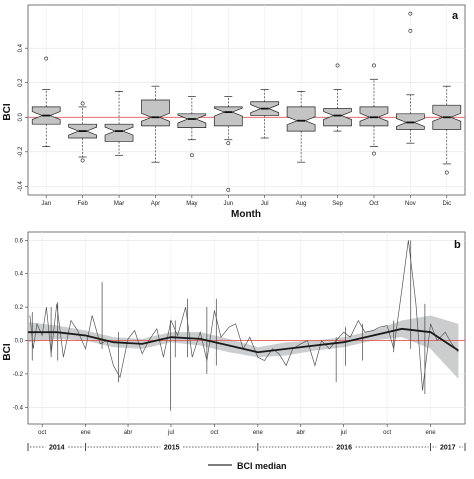 This screenshot has height=479, width=474. I want to click on panel-a-y-ticks: -0.4 -0.2 0.0 0.2 0.4, so click(23, 117).